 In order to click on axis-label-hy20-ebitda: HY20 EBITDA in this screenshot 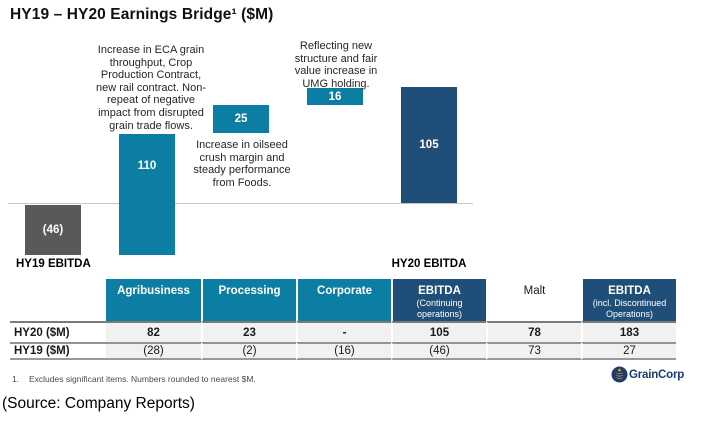, I will do `click(429, 264)`.